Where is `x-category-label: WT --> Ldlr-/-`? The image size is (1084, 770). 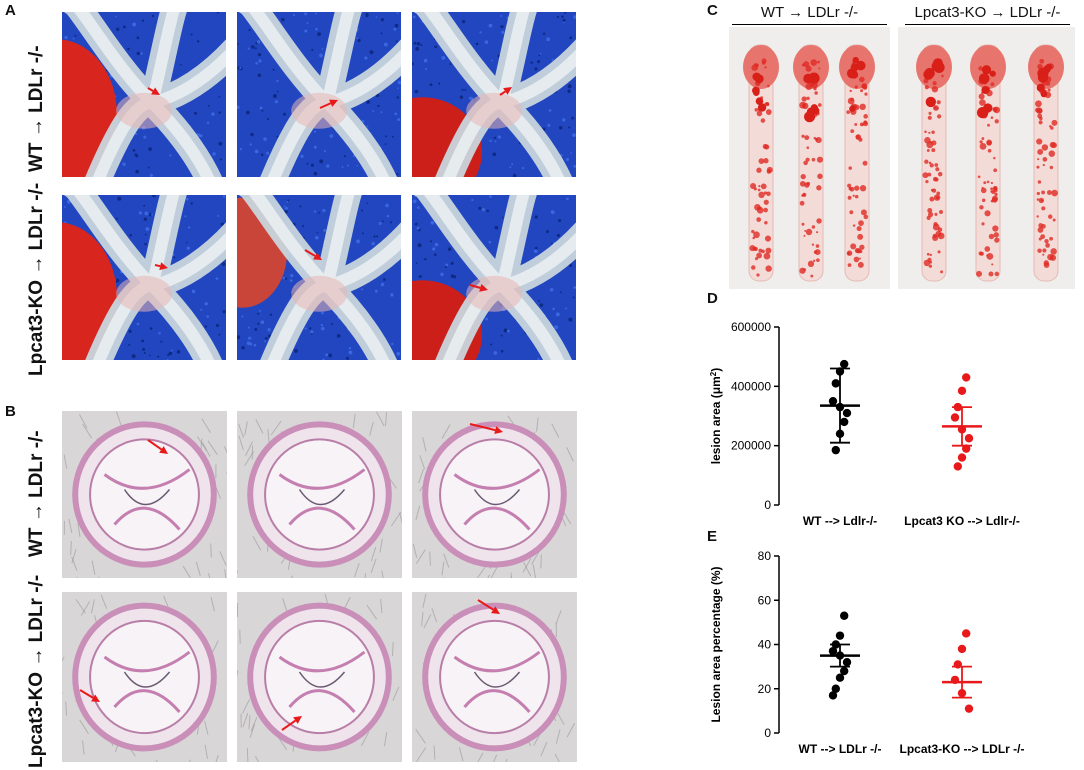 x-category-label: WT --> Ldlr-/- is located at coordinates (840, 521).